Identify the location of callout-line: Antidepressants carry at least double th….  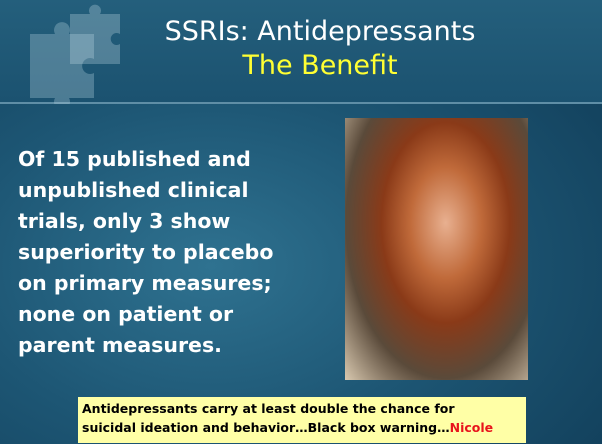
(268, 408).